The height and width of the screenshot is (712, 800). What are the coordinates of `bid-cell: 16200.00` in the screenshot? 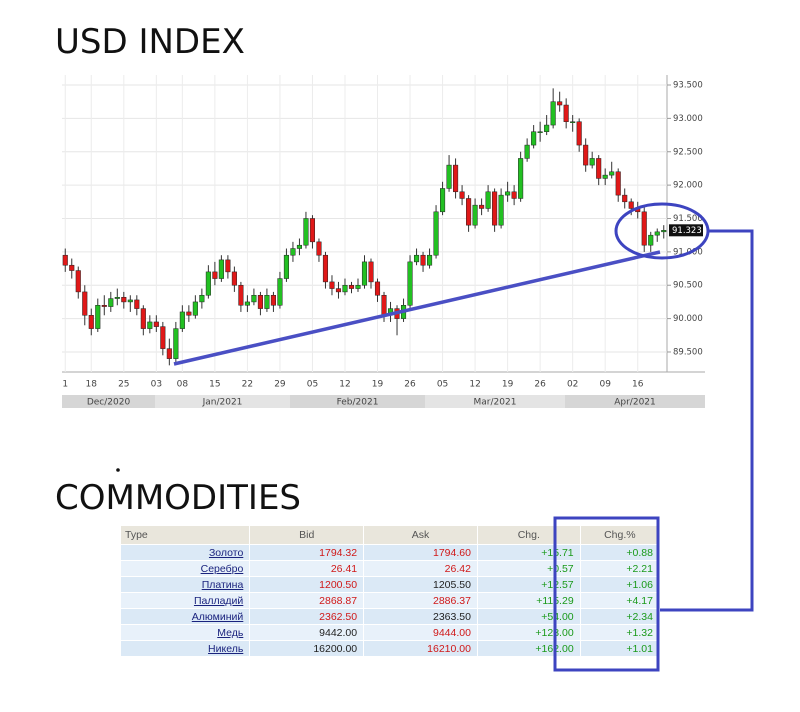 It's located at (307, 648).